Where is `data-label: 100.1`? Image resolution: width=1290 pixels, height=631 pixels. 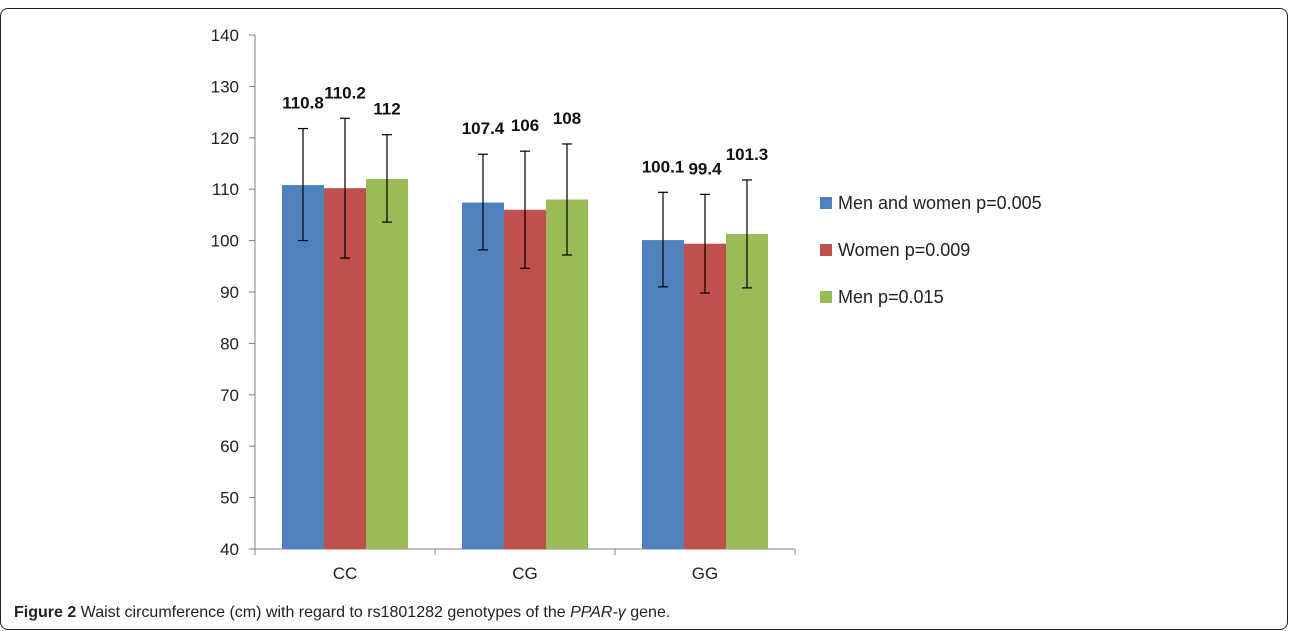 data-label: 100.1 is located at coordinates (663, 166).